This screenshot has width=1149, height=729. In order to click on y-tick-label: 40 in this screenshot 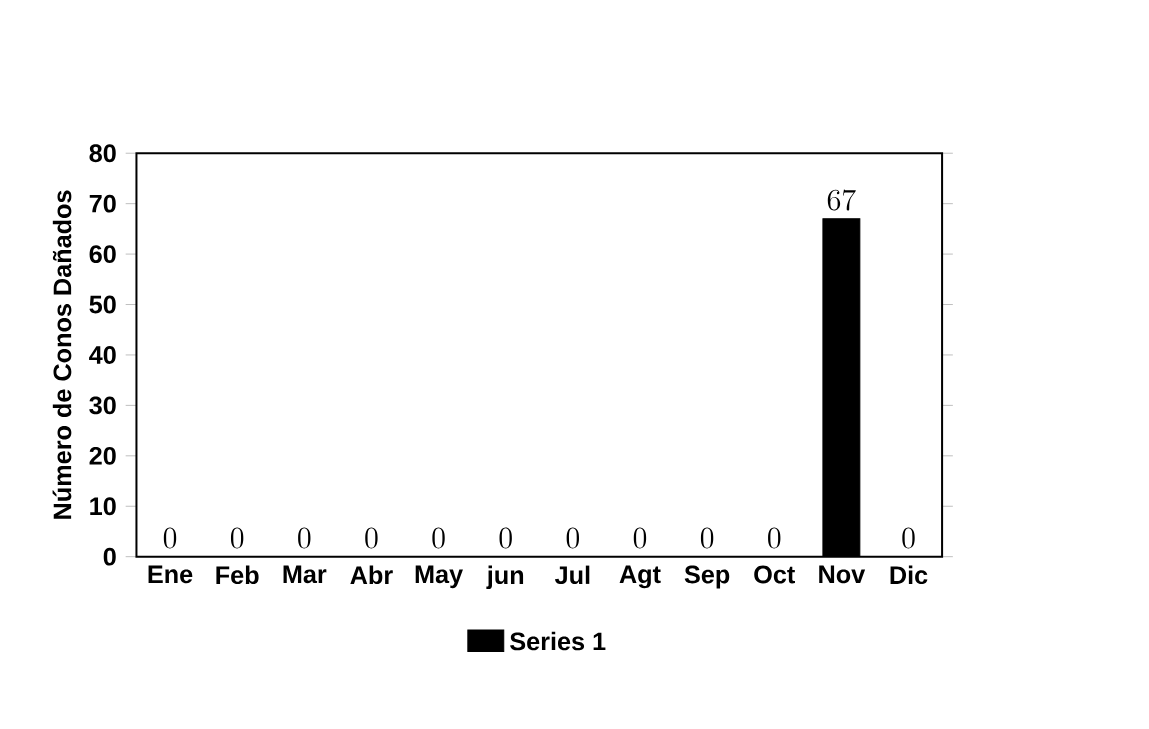, I will do `click(102, 355)`.